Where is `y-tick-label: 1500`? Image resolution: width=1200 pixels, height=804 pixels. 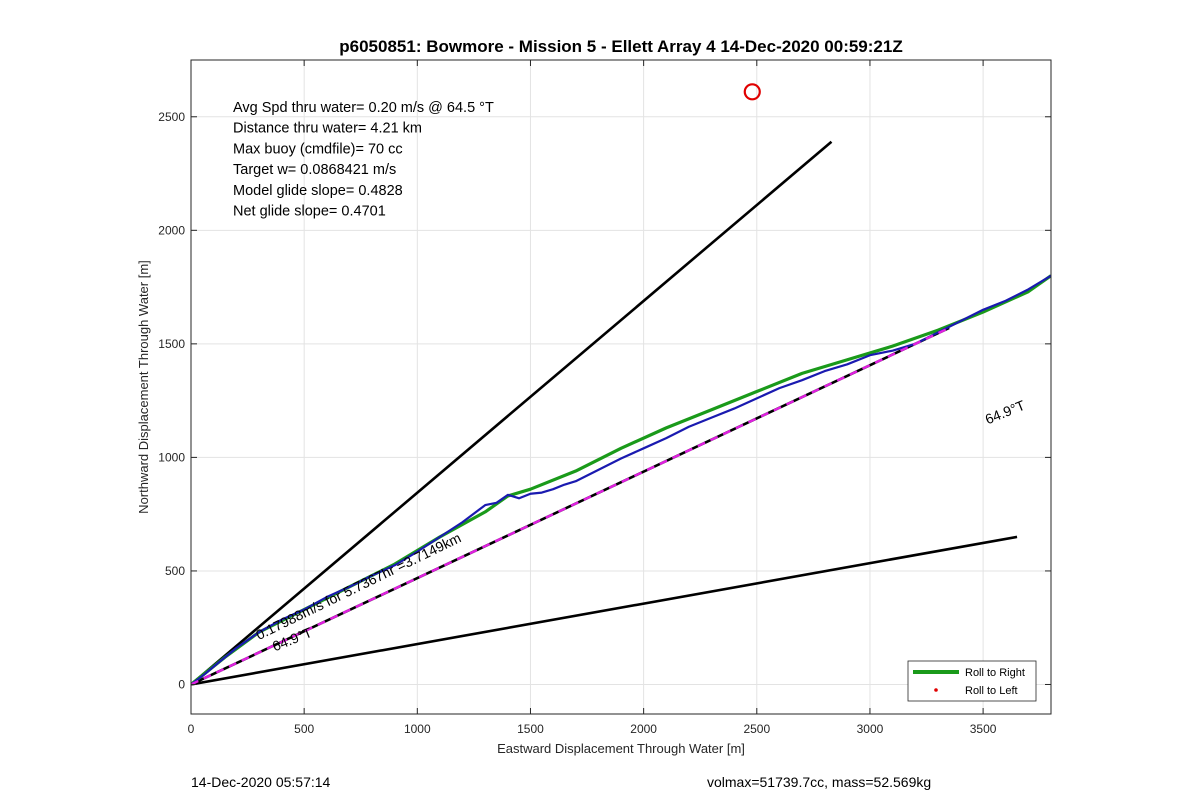
y-tick-label: 1500 is located at coordinates (171, 344).